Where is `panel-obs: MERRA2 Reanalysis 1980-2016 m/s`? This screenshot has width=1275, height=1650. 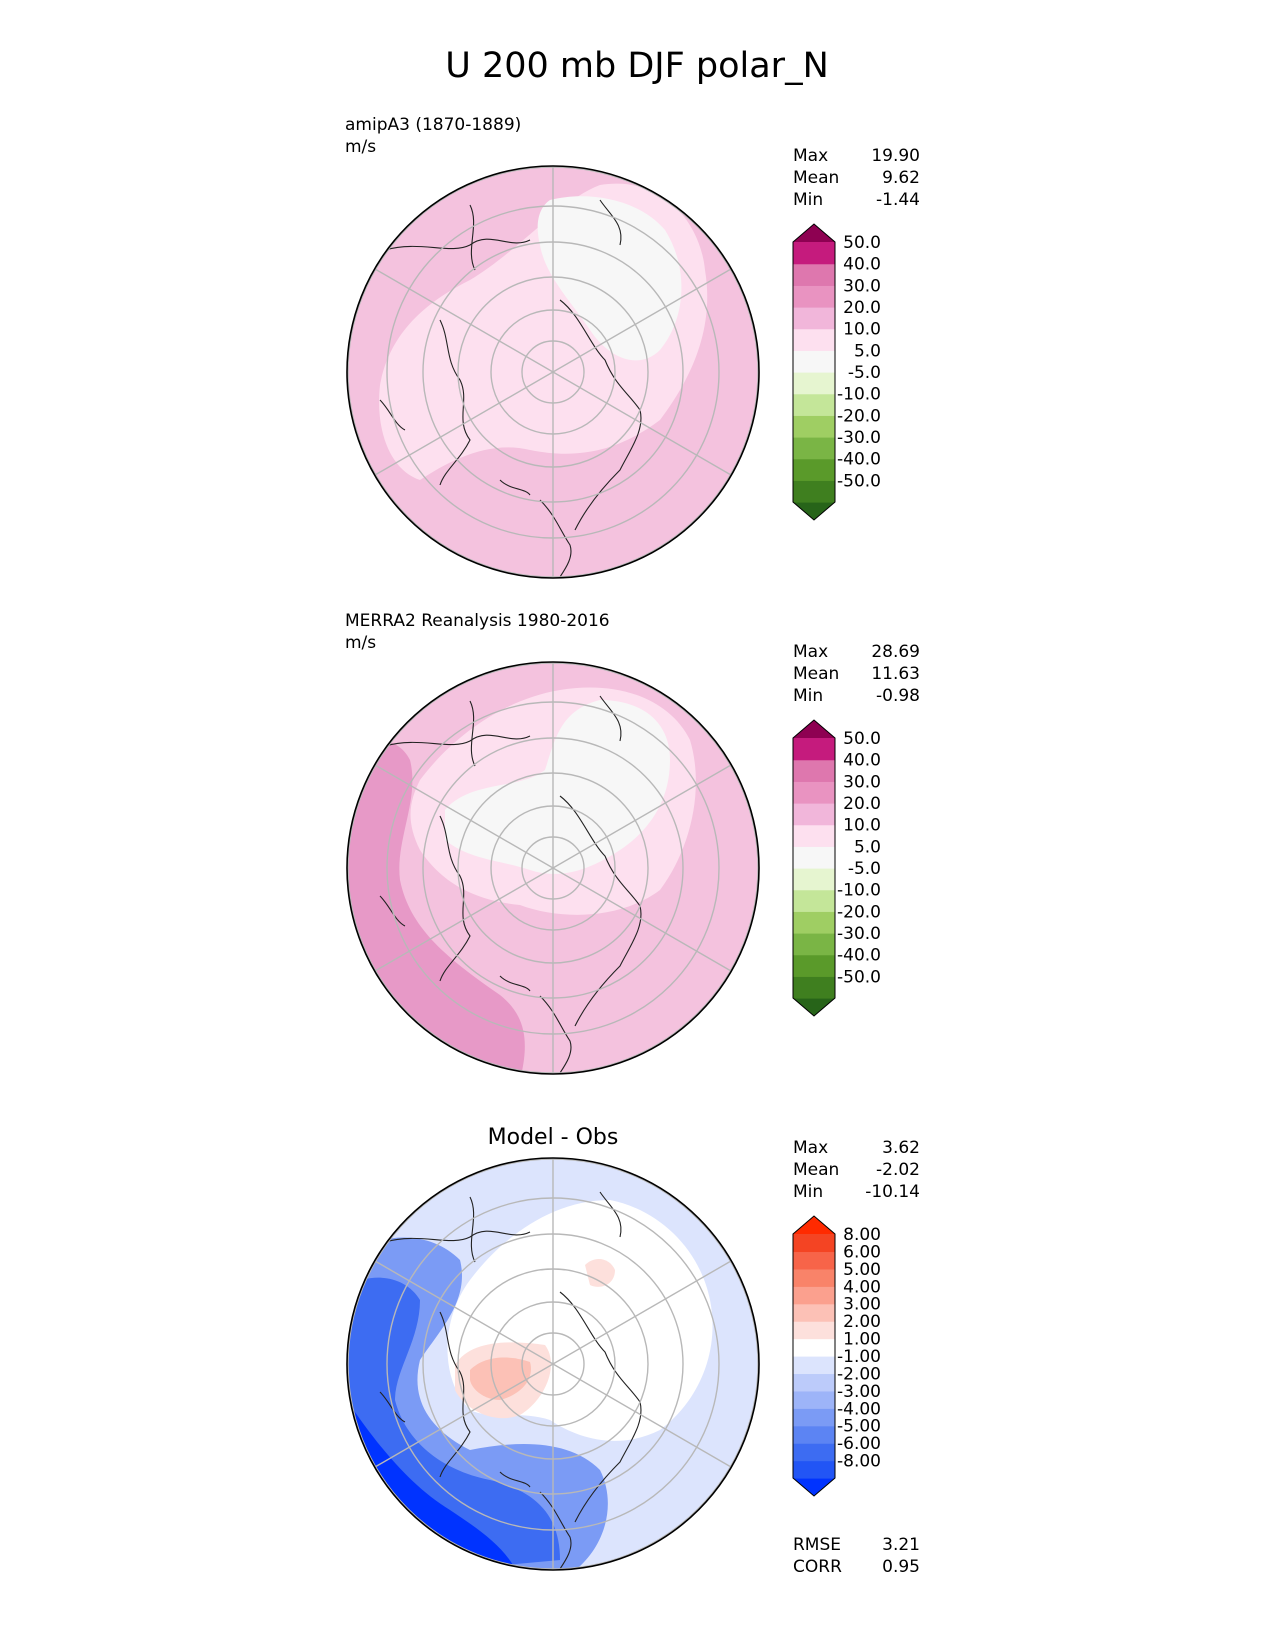 panel-obs: MERRA2 Reanalysis 1980-2016 m/s is located at coordinates (632, 843).